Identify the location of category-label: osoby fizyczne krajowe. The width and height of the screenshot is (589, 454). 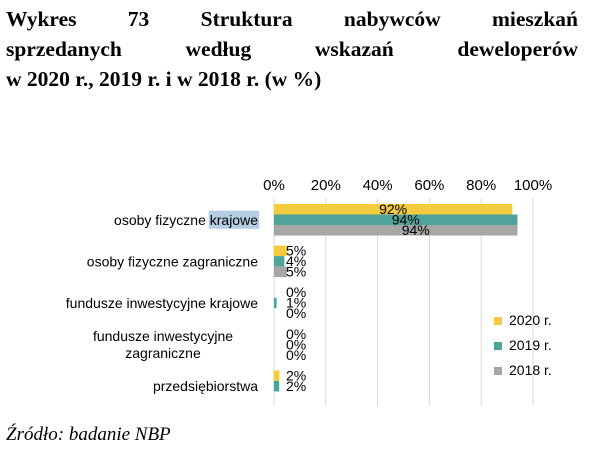
(186, 220).